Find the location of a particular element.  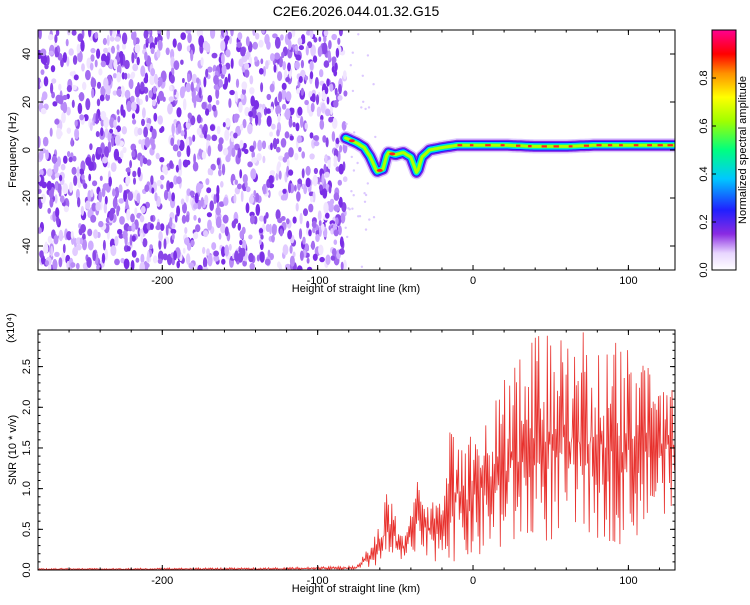

x-tick-label: -100 is located at coordinates (318, 581).